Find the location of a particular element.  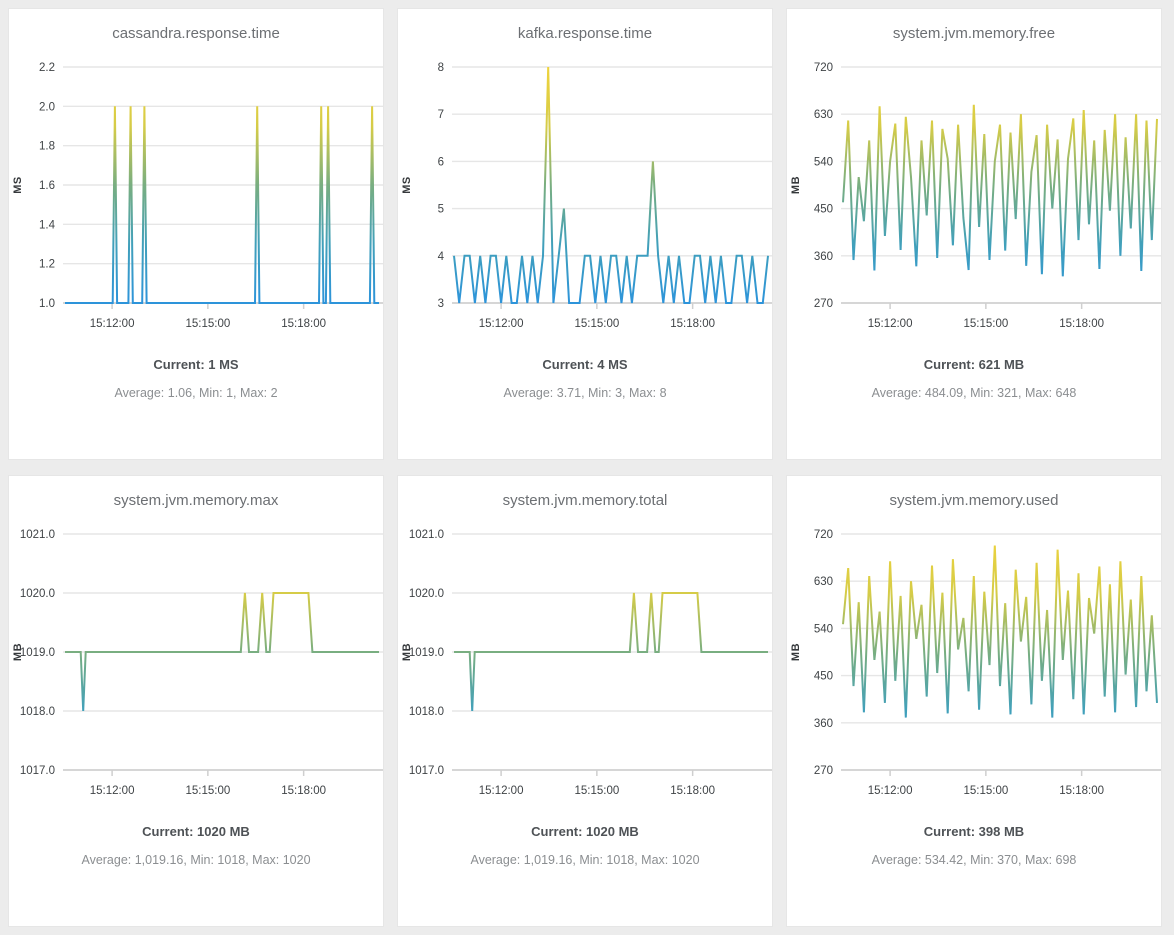

chart-title: system.jvm.memory.used is located at coordinates (974, 500).